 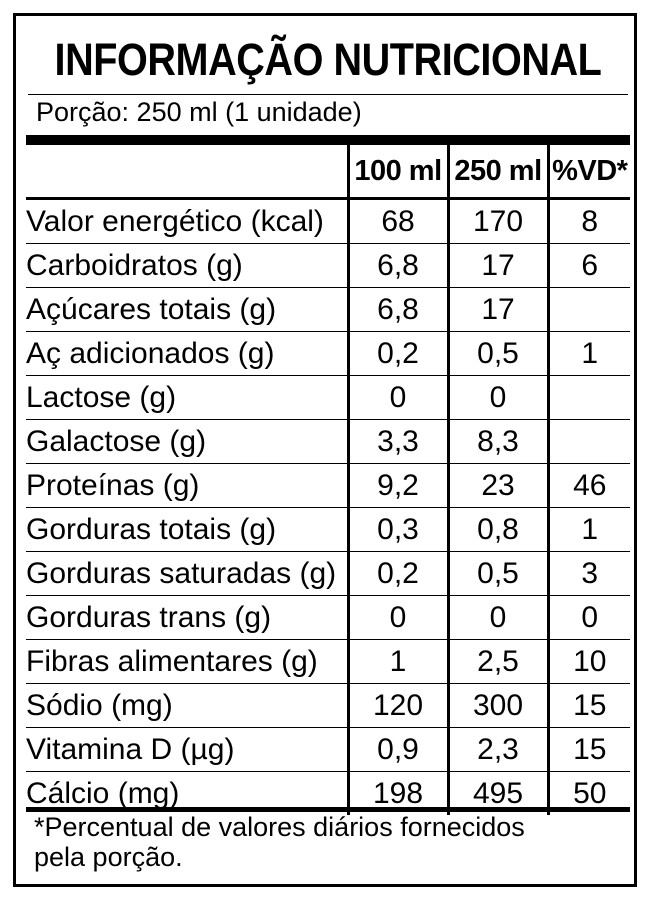 I want to click on bottom-divider, so click(x=328, y=809).